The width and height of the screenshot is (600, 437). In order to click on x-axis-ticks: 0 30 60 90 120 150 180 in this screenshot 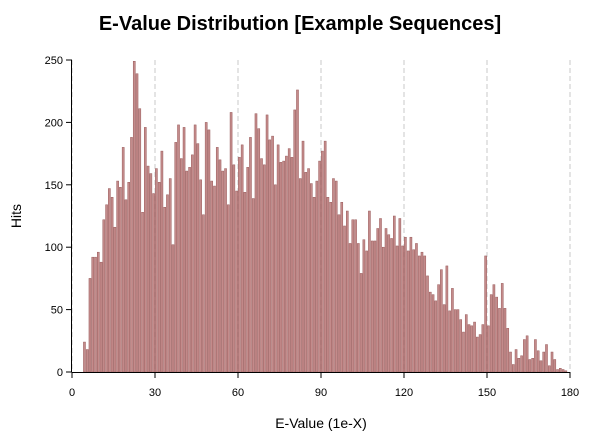, I will do `click(324, 385)`.